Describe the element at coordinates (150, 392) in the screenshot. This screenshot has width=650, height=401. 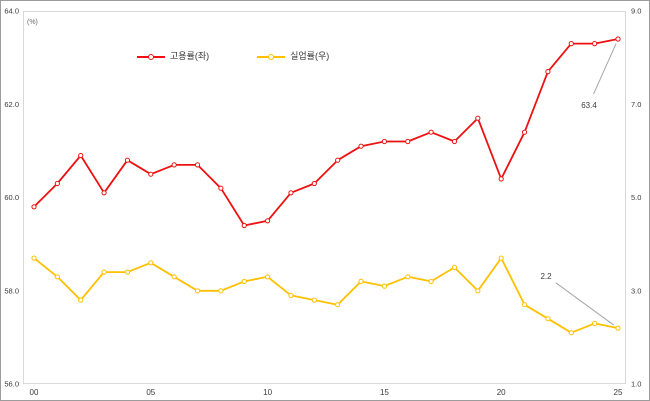
I see `x-axis-tick: 05` at that location.